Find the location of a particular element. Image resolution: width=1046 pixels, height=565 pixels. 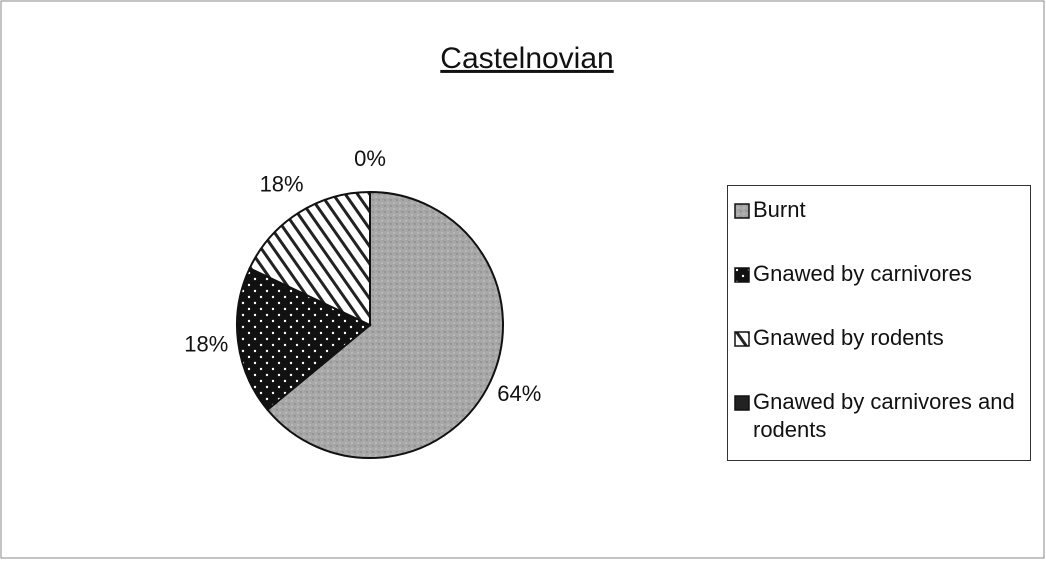

data-label: 0% is located at coordinates (370, 158).